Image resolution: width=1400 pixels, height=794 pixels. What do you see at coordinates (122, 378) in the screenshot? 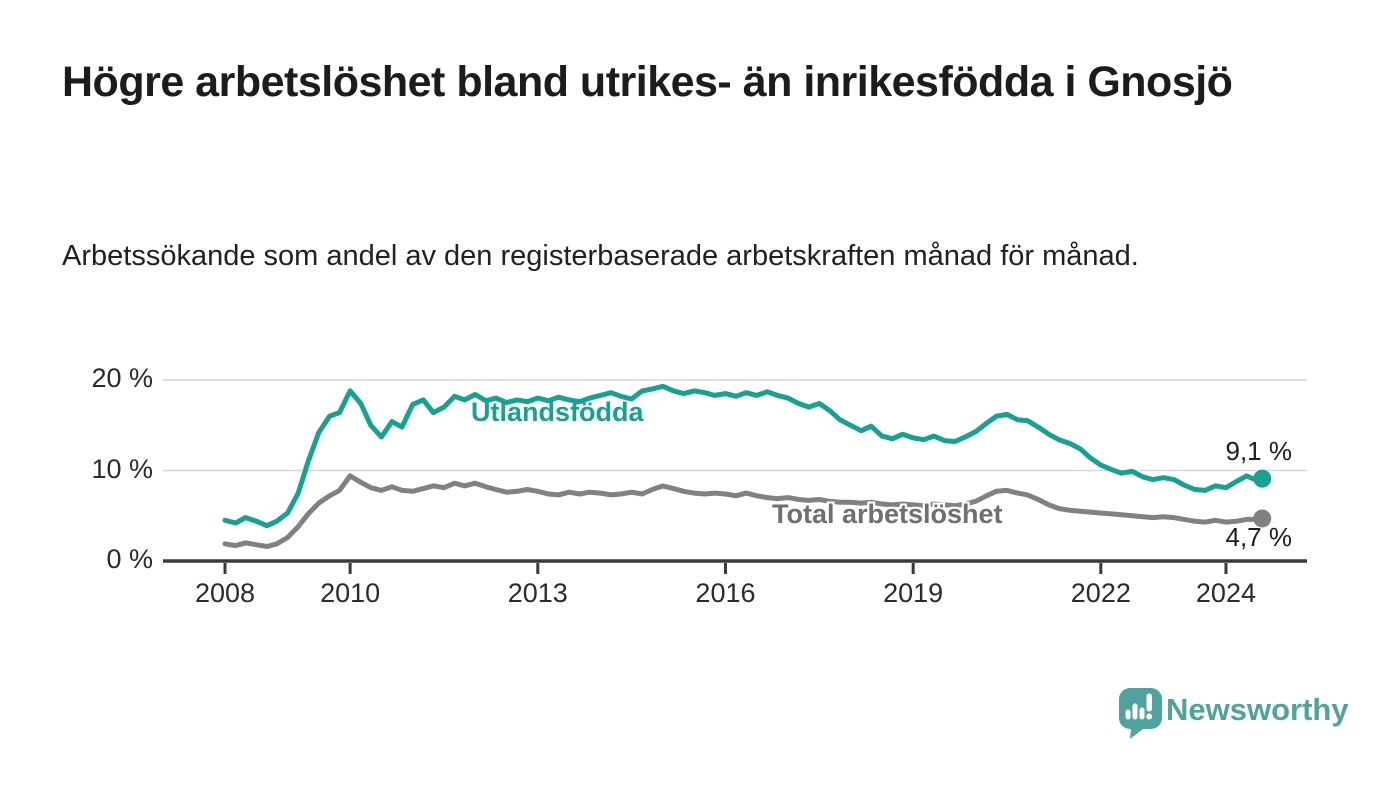
I see `y-tick-label: 20 %` at bounding box center [122, 378].